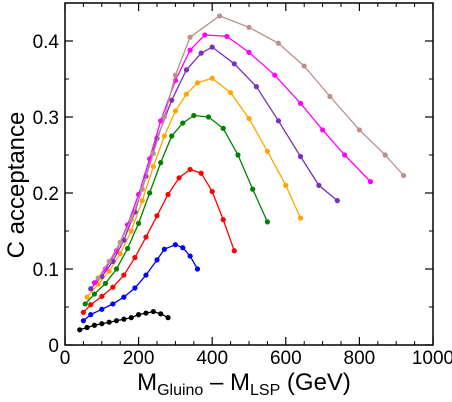  What do you see at coordinates (139, 358) in the screenshot?
I see `x-tick-label: 200` at bounding box center [139, 358].